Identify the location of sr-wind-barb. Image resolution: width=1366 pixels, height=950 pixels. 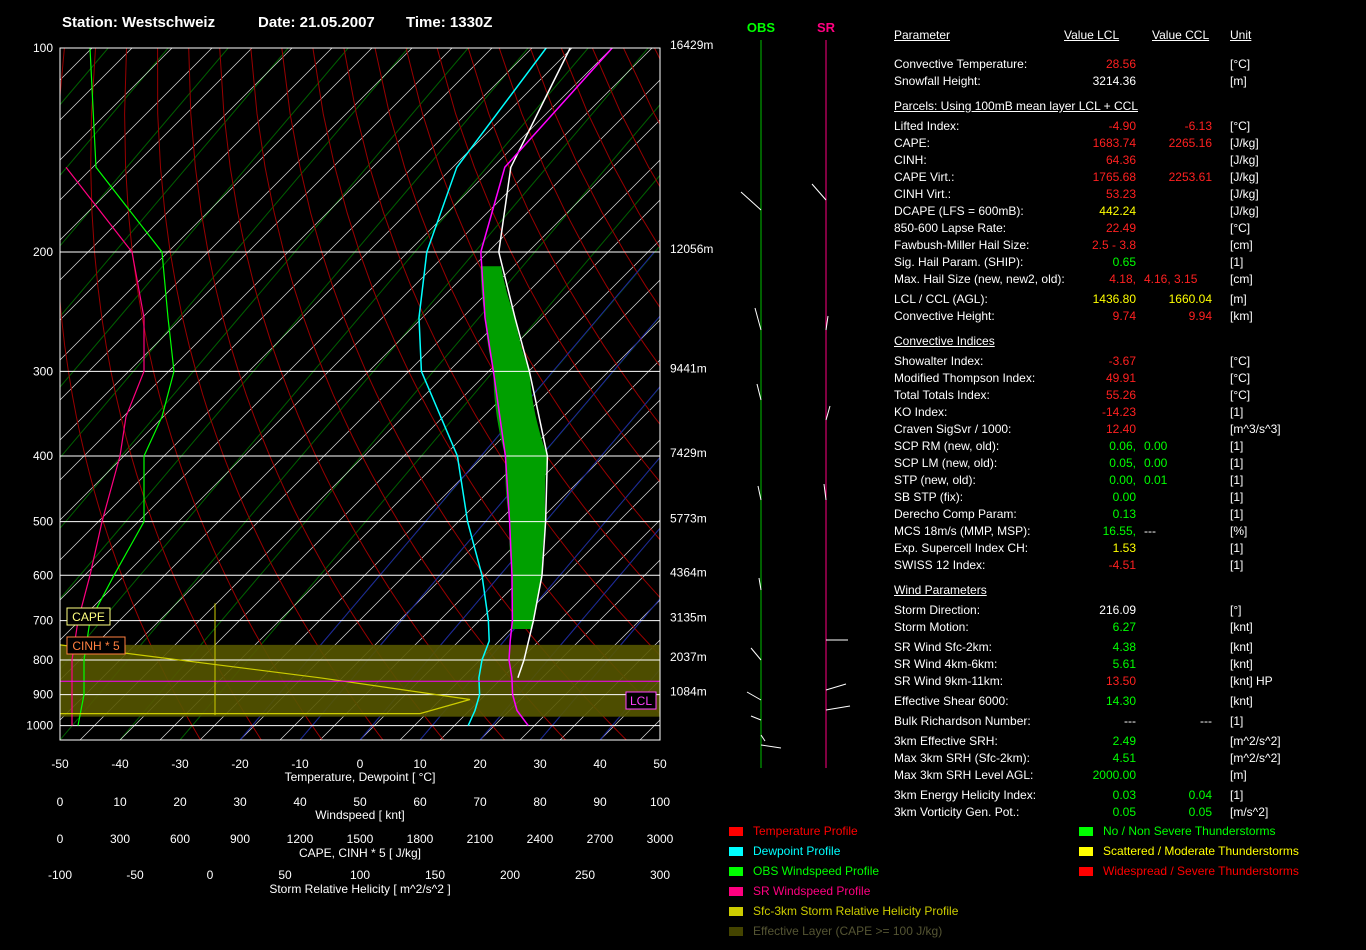
(819, 192).